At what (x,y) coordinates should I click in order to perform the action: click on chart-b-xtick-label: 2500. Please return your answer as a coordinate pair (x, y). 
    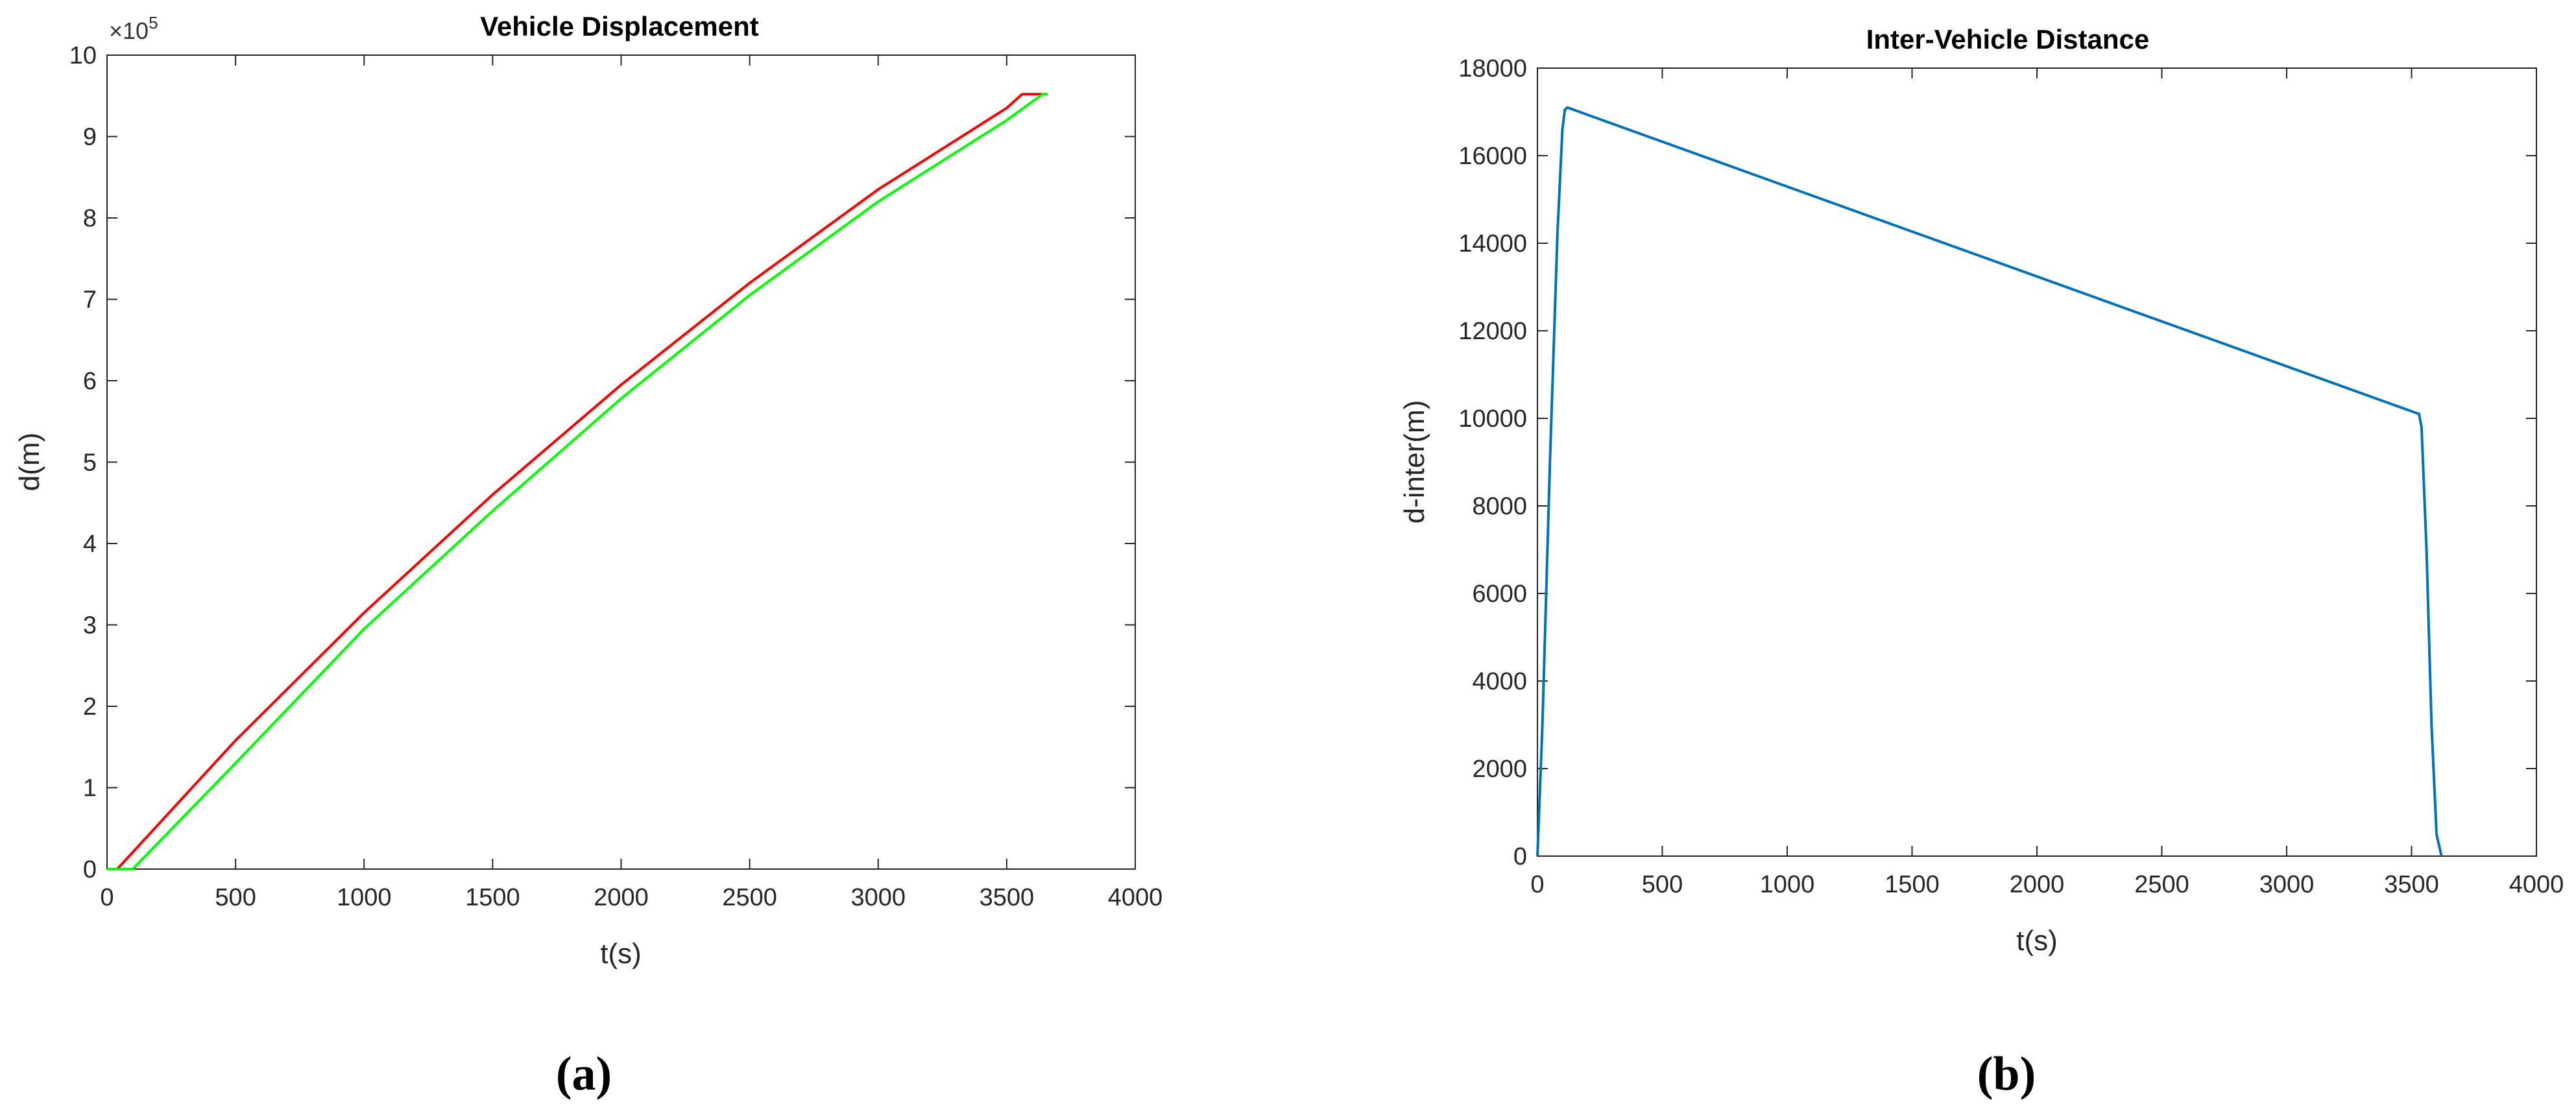
    Looking at the image, I should click on (2161, 884).